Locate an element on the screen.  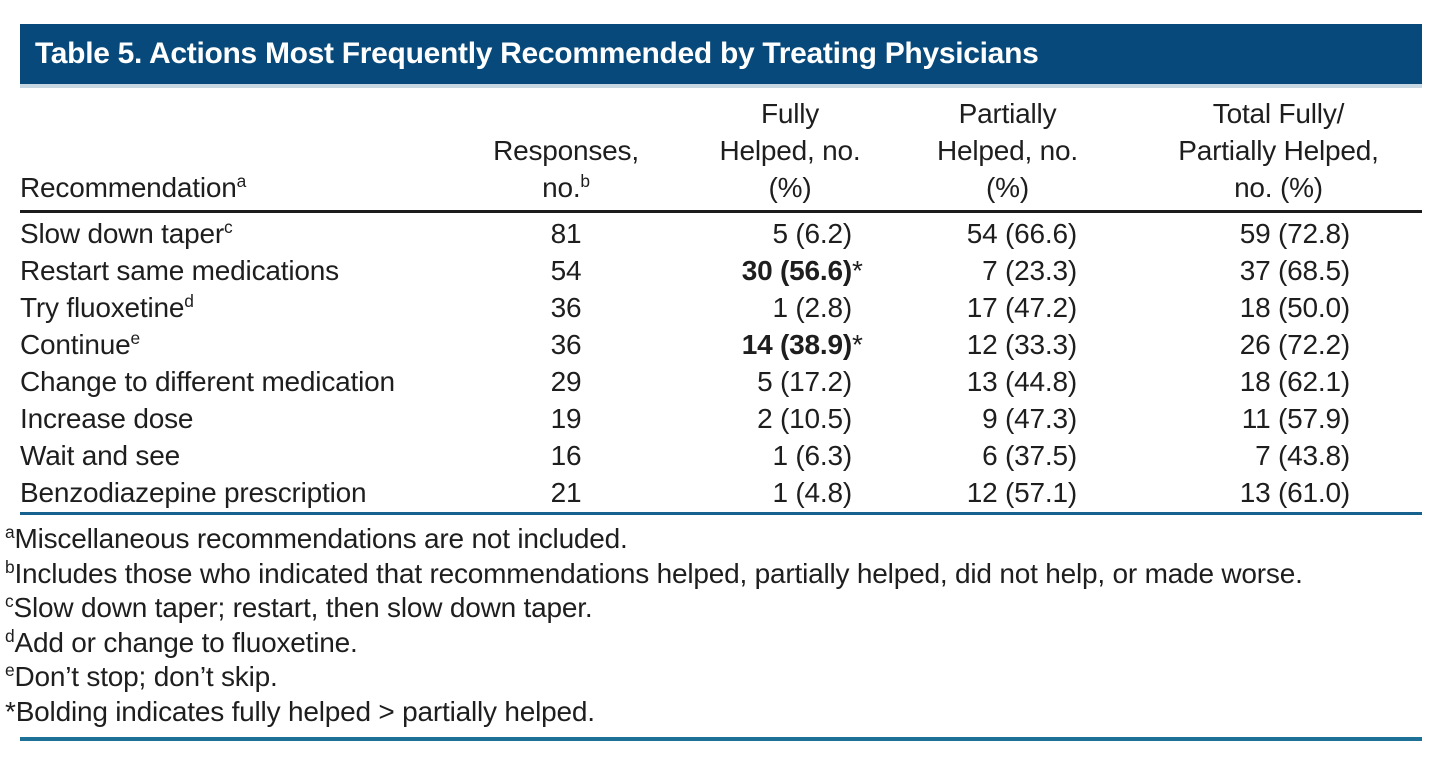
recommendation-cell: Slow down taperc is located at coordinates (226, 232).